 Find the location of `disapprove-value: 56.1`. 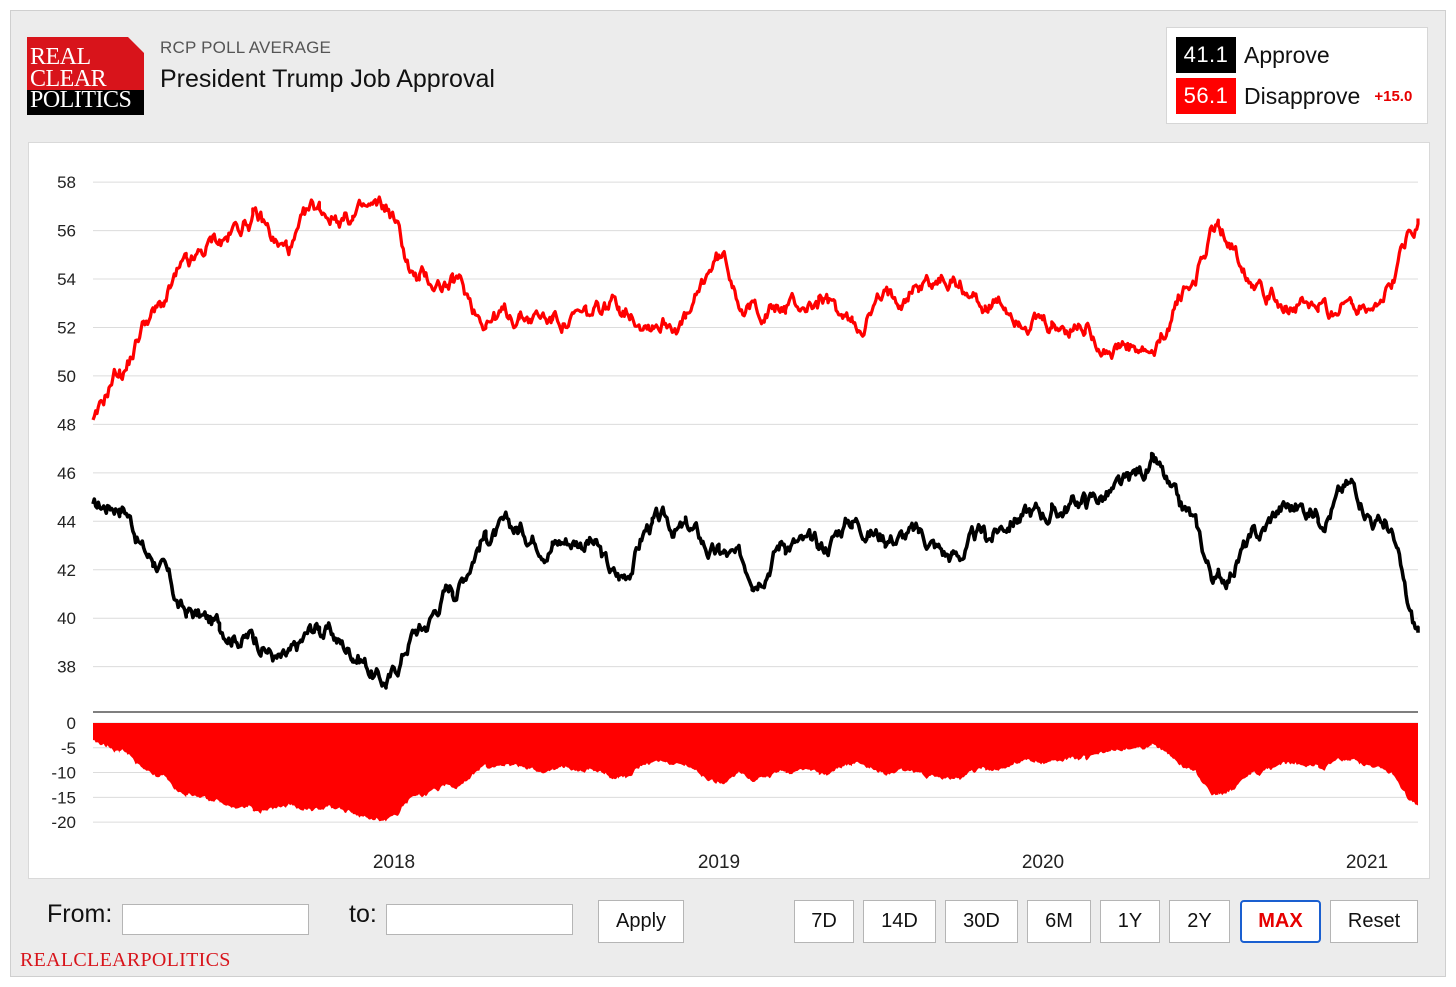

disapprove-value: 56.1 is located at coordinates (1206, 96).